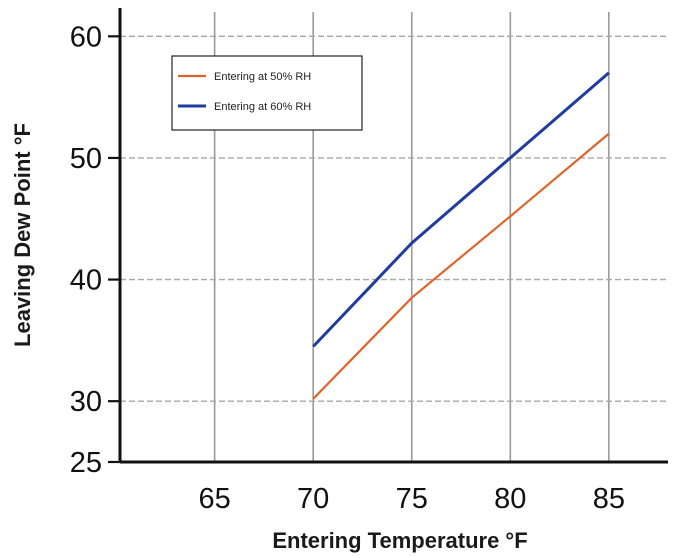  Describe the element at coordinates (313, 499) in the screenshot. I see `x-tick-label-70: 70` at that location.